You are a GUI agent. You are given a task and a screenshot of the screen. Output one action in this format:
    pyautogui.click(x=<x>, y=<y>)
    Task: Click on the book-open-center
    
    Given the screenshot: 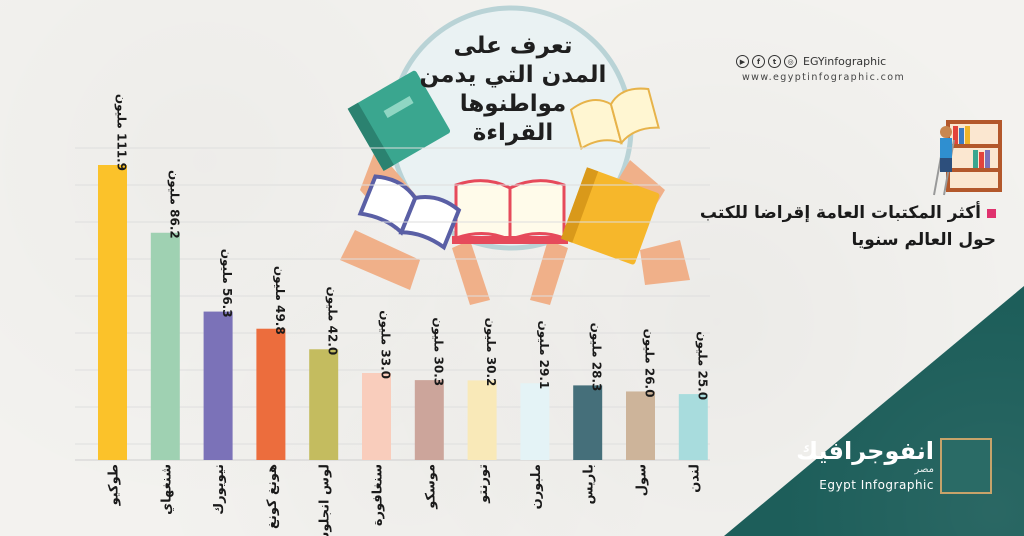 What is the action you would take?
    pyautogui.click(x=510, y=211)
    